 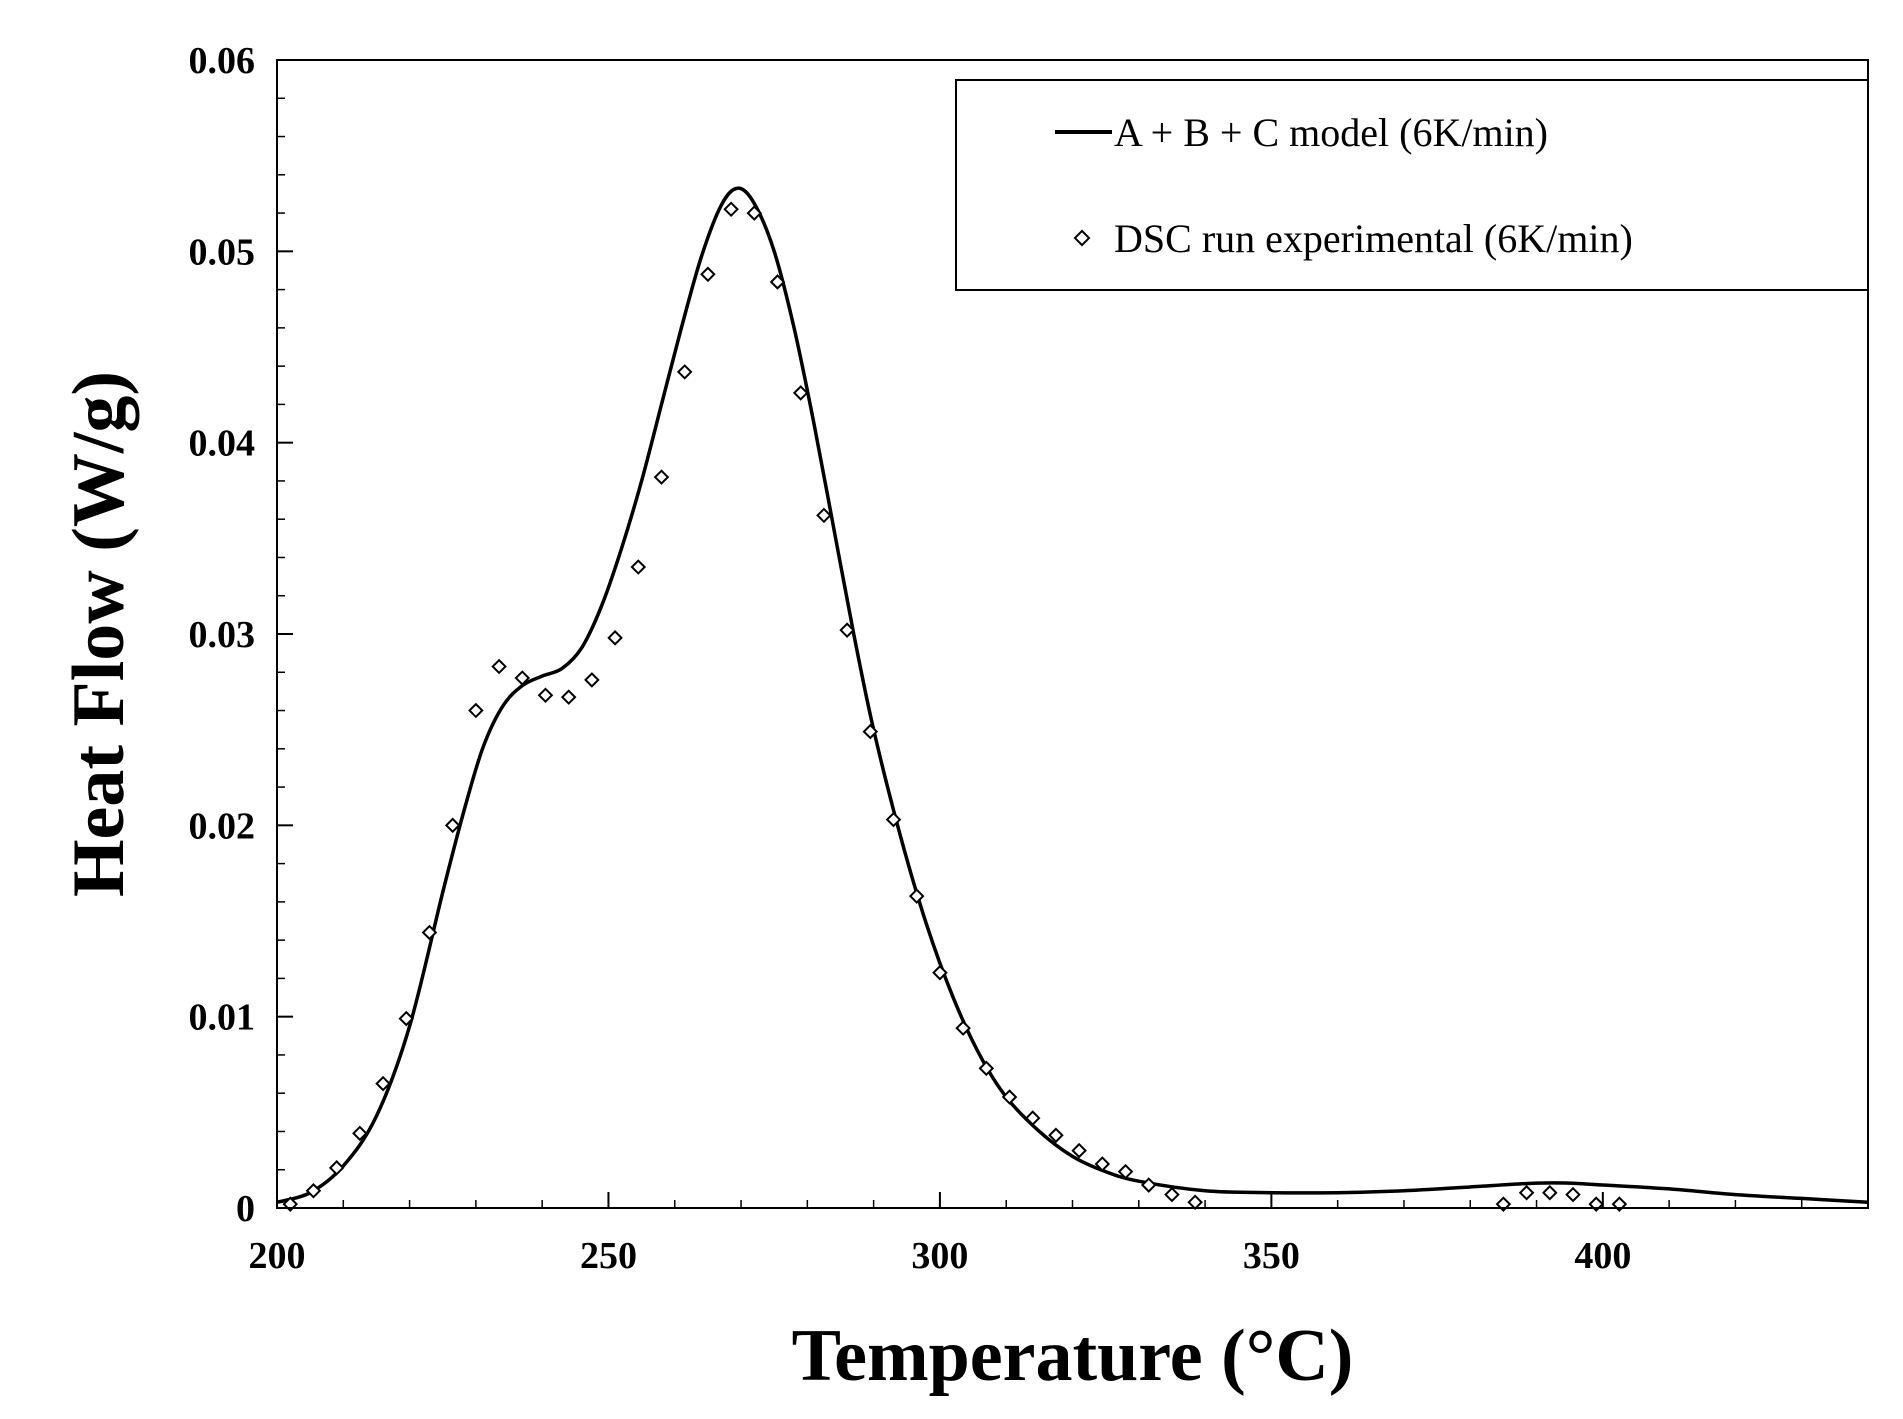 What do you see at coordinates (222, 252) in the screenshot?
I see `y-tick-label: 0.05` at bounding box center [222, 252].